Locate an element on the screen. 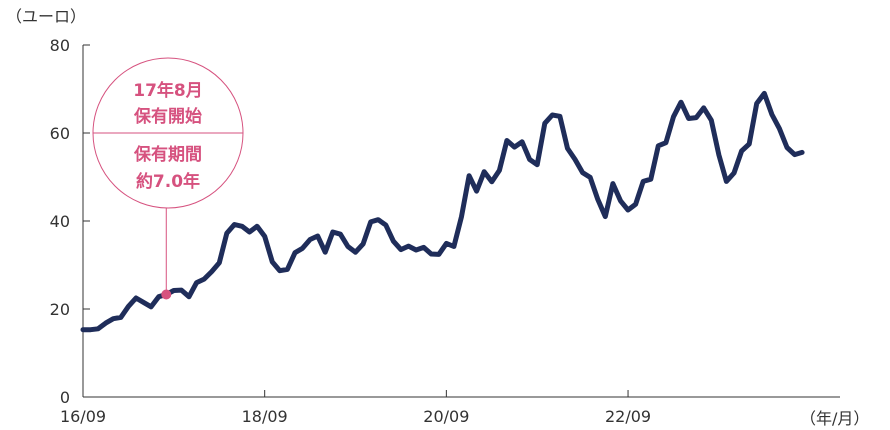 The image size is (890, 430). holding-start-marker is located at coordinates (166, 294).